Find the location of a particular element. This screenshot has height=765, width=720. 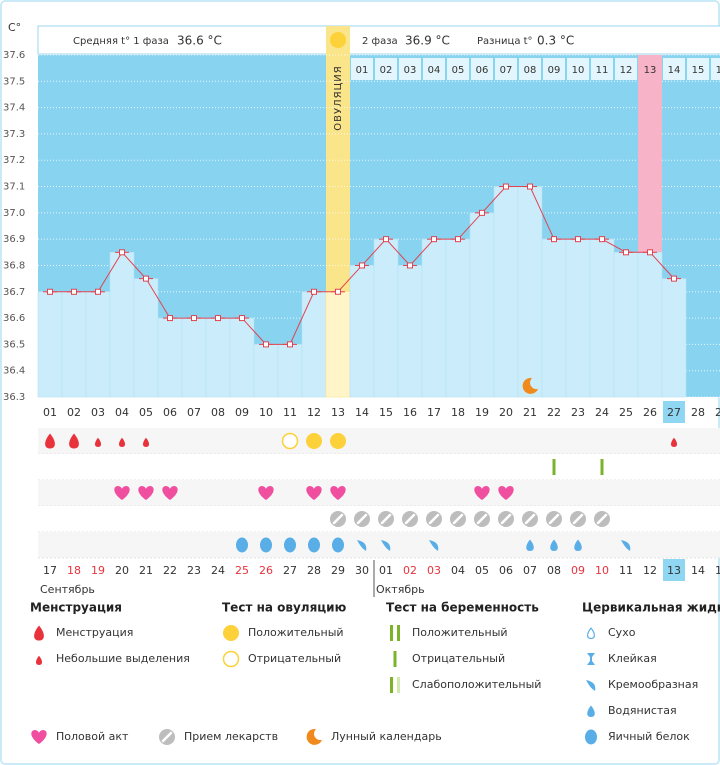

date-label: 09 is located at coordinates (578, 570).